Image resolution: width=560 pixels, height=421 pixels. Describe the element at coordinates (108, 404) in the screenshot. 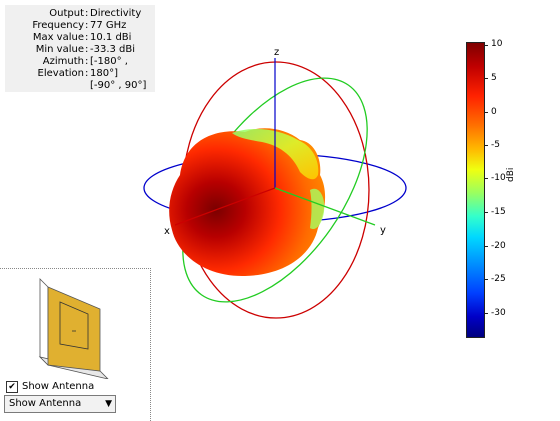

I see `chevron-down-icon: ▼` at that location.